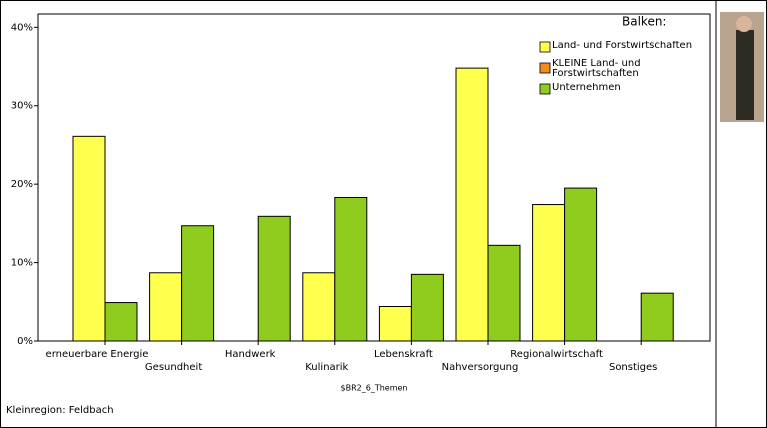 The width and height of the screenshot is (767, 428). What do you see at coordinates (250, 354) in the screenshot?
I see `x-tick-label: Handwerk` at bounding box center [250, 354].